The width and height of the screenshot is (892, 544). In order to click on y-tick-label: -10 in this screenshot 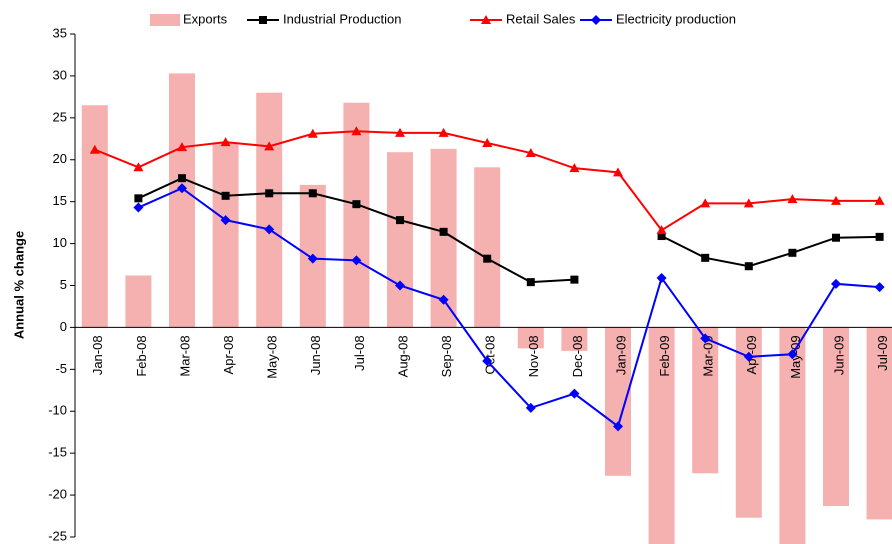, I will do `click(57, 410)`.